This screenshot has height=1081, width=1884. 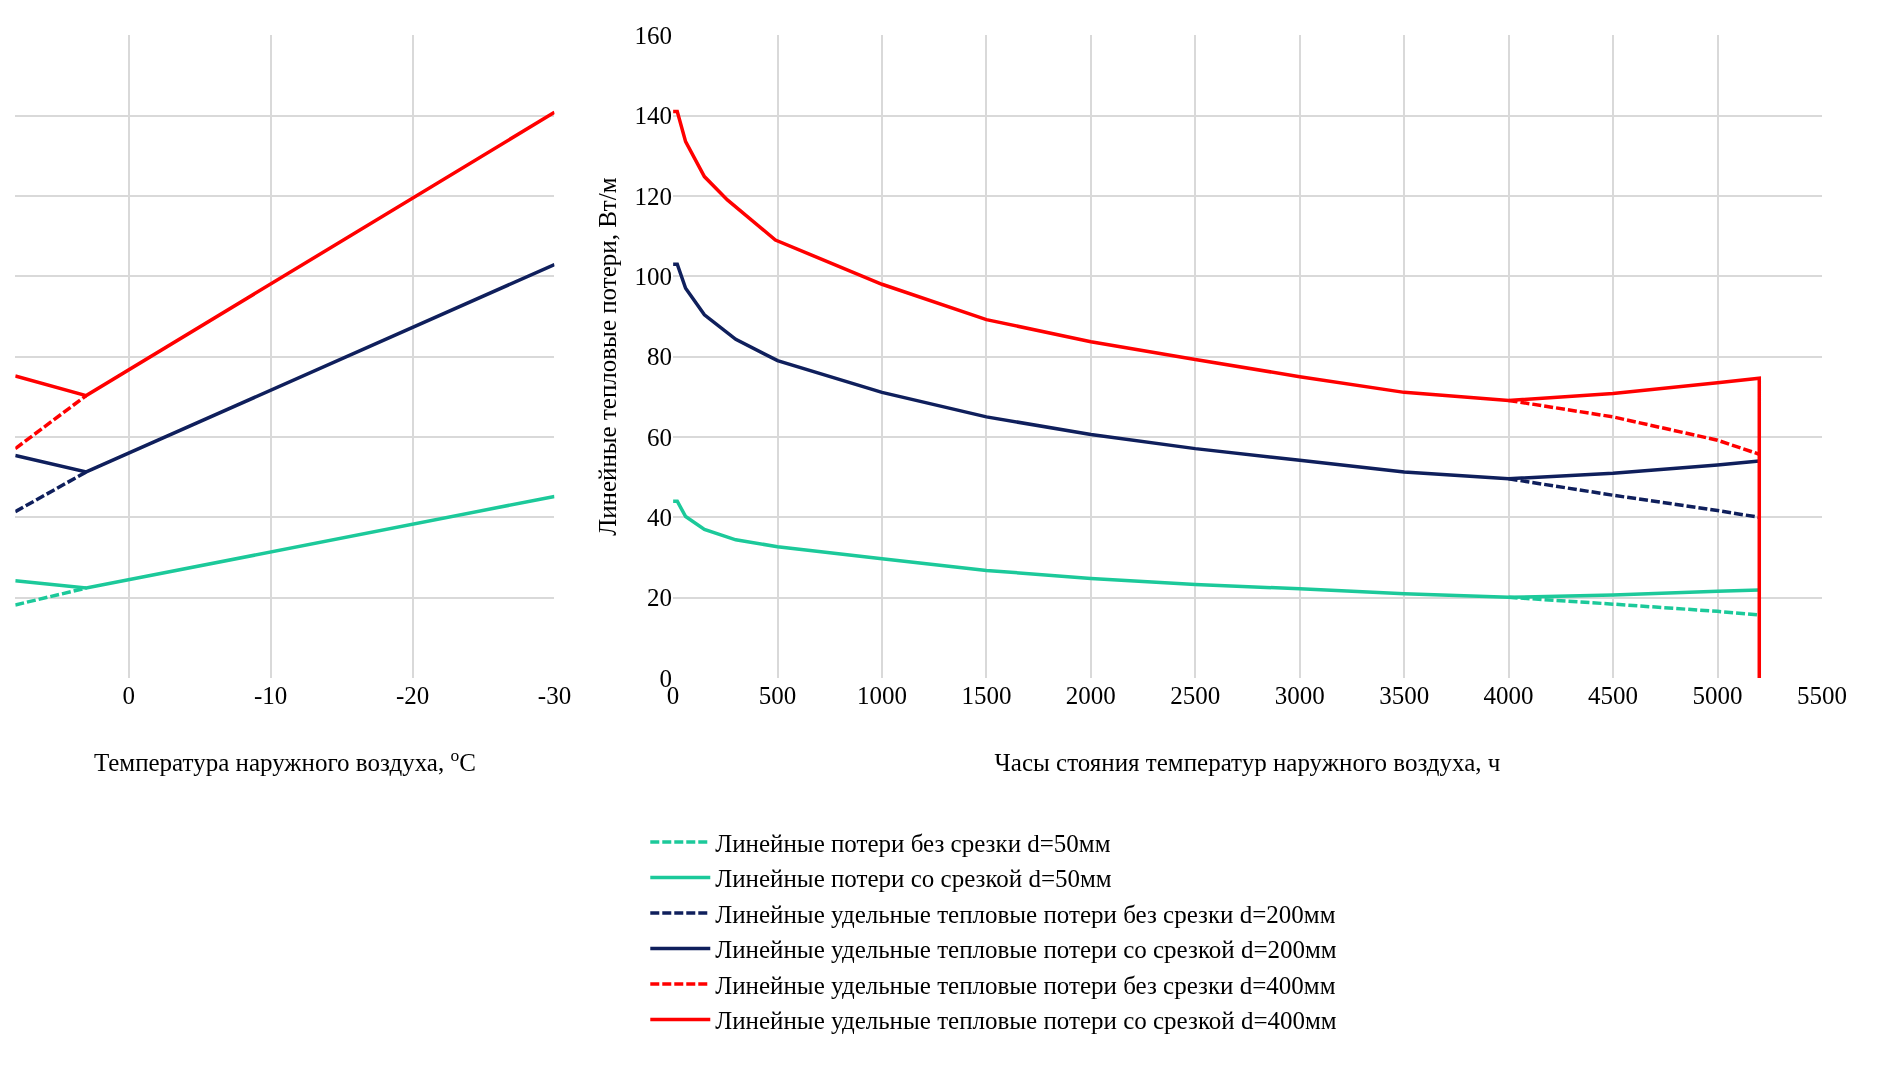 I want to click on x-axis-title: Температура наружного воздуха, $^{o}$C, so click(x=284, y=760).